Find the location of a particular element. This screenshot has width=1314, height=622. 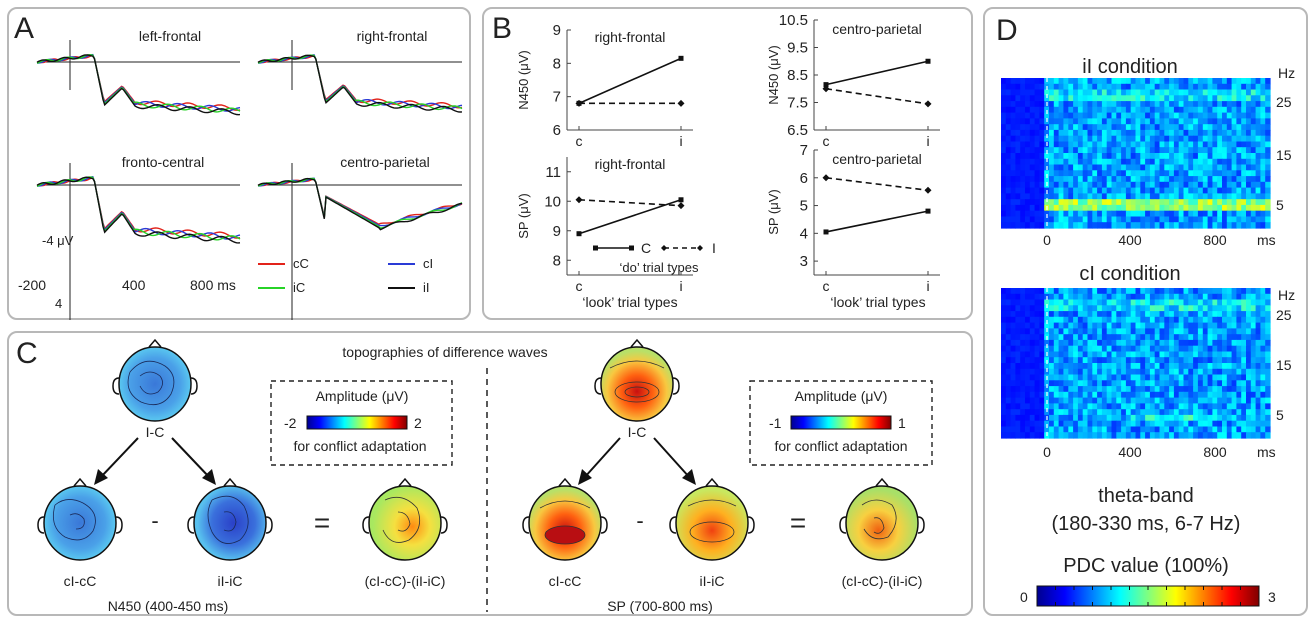

b-ytick-label: 8.5 is located at coordinates (797, 75).